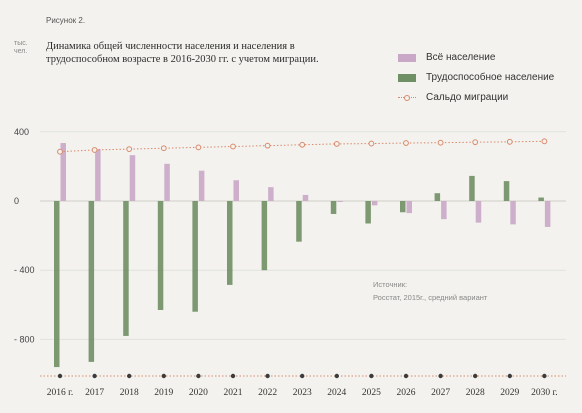  Describe the element at coordinates (24, 270) in the screenshot. I see `y-tick-label: - 400` at that location.